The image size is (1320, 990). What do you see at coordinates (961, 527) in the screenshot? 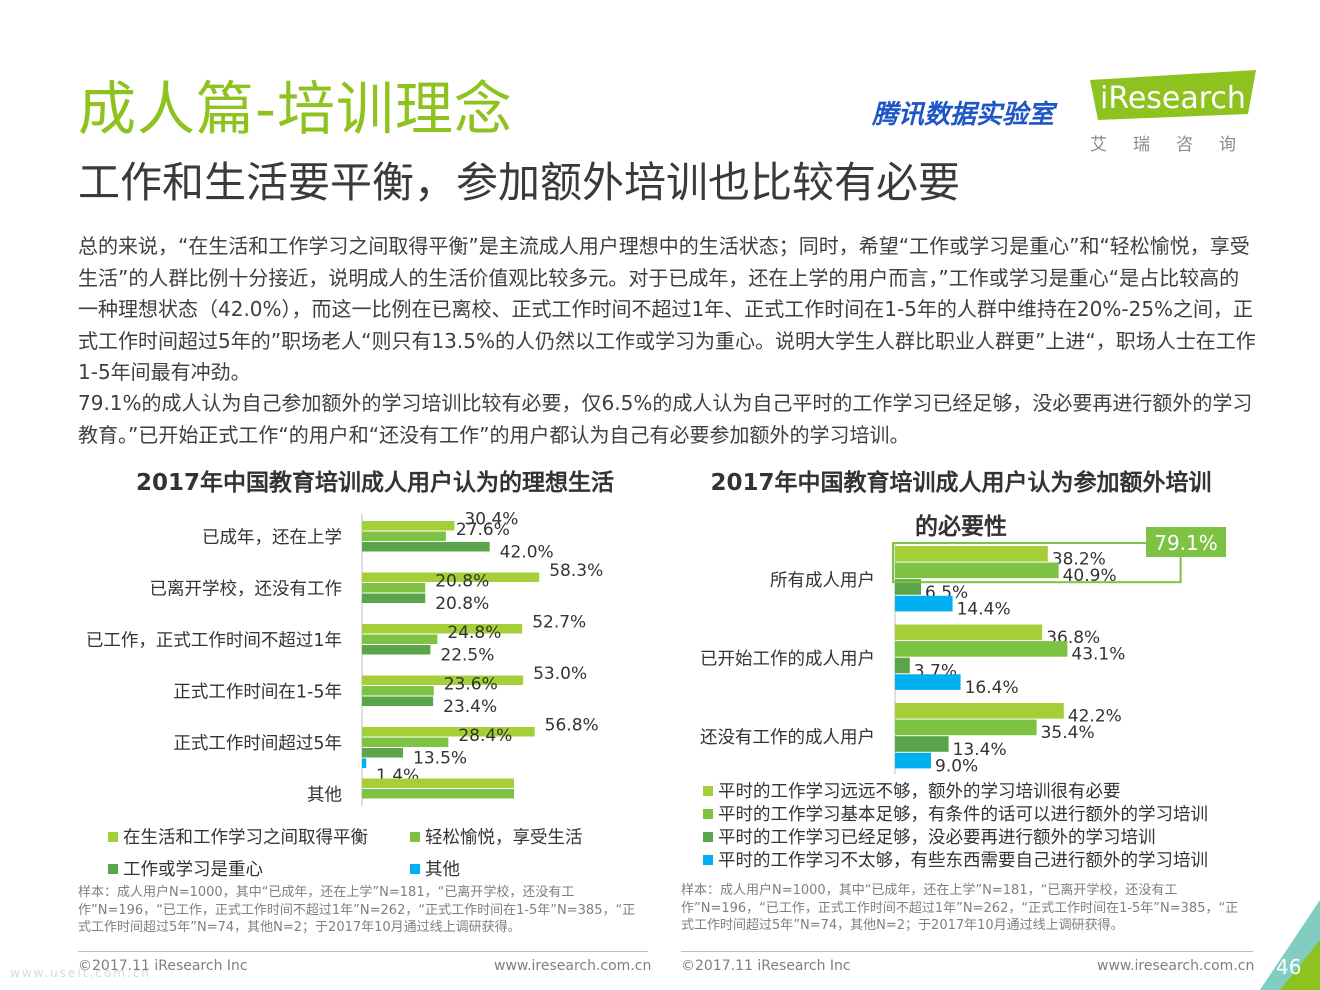
I see `chart2-title-line2: 的必要性` at bounding box center [961, 527].